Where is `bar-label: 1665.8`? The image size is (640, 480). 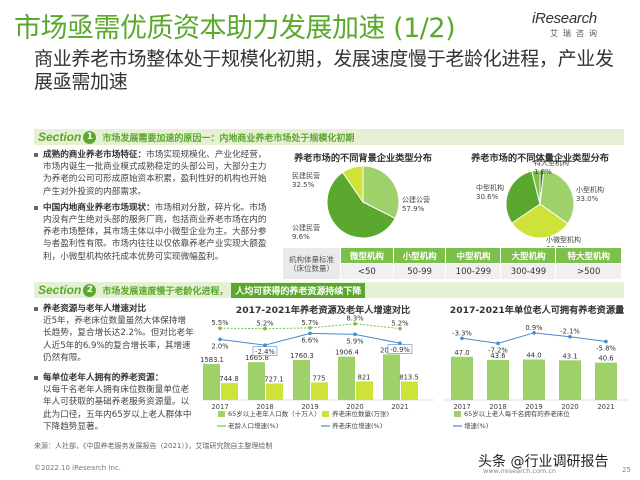
bar-label: 1665.8 is located at coordinates (257, 358).